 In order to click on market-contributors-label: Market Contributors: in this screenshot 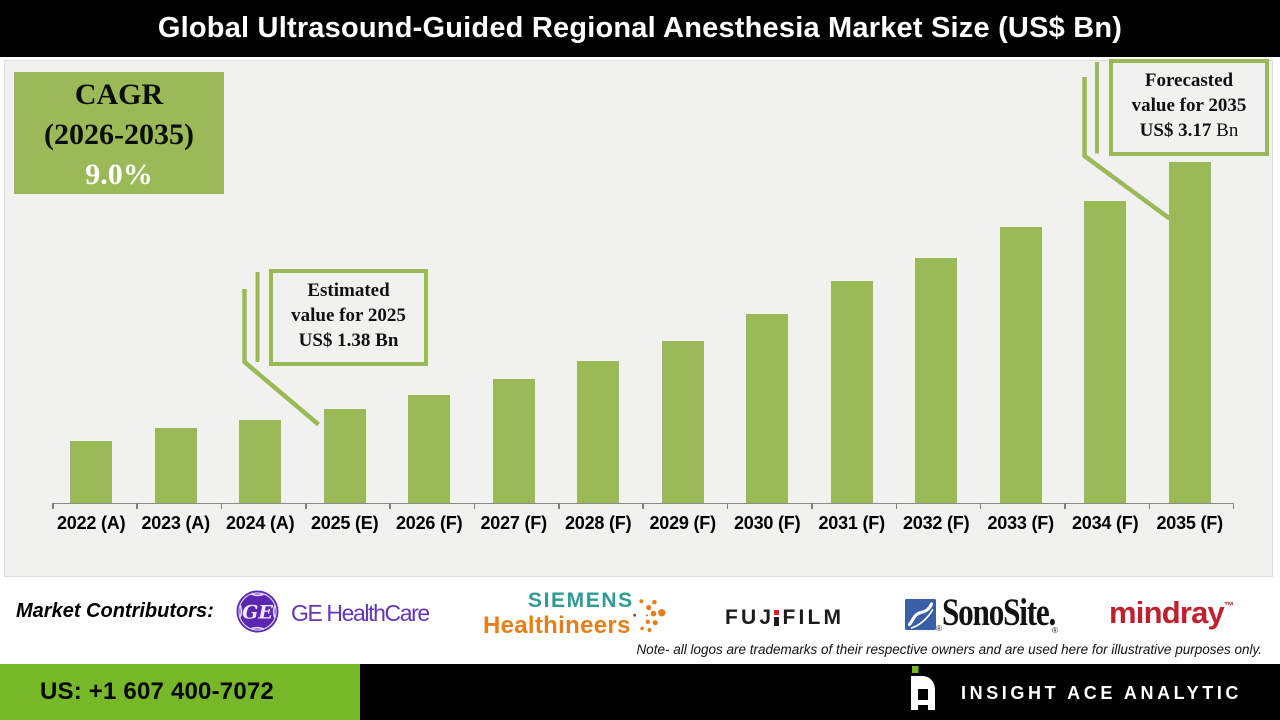, I will do `click(115, 611)`.